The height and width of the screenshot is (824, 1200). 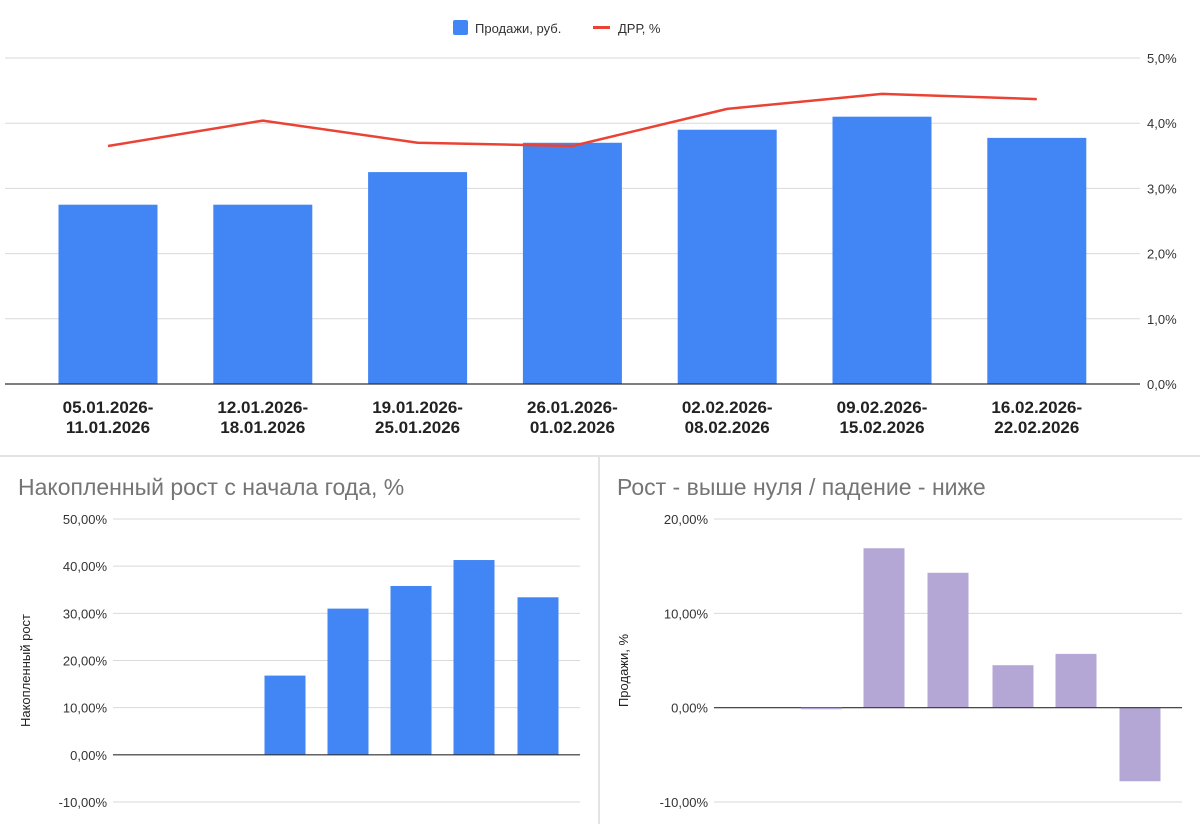 What do you see at coordinates (599, 640) in the screenshot?
I see `vertical-divider` at bounding box center [599, 640].